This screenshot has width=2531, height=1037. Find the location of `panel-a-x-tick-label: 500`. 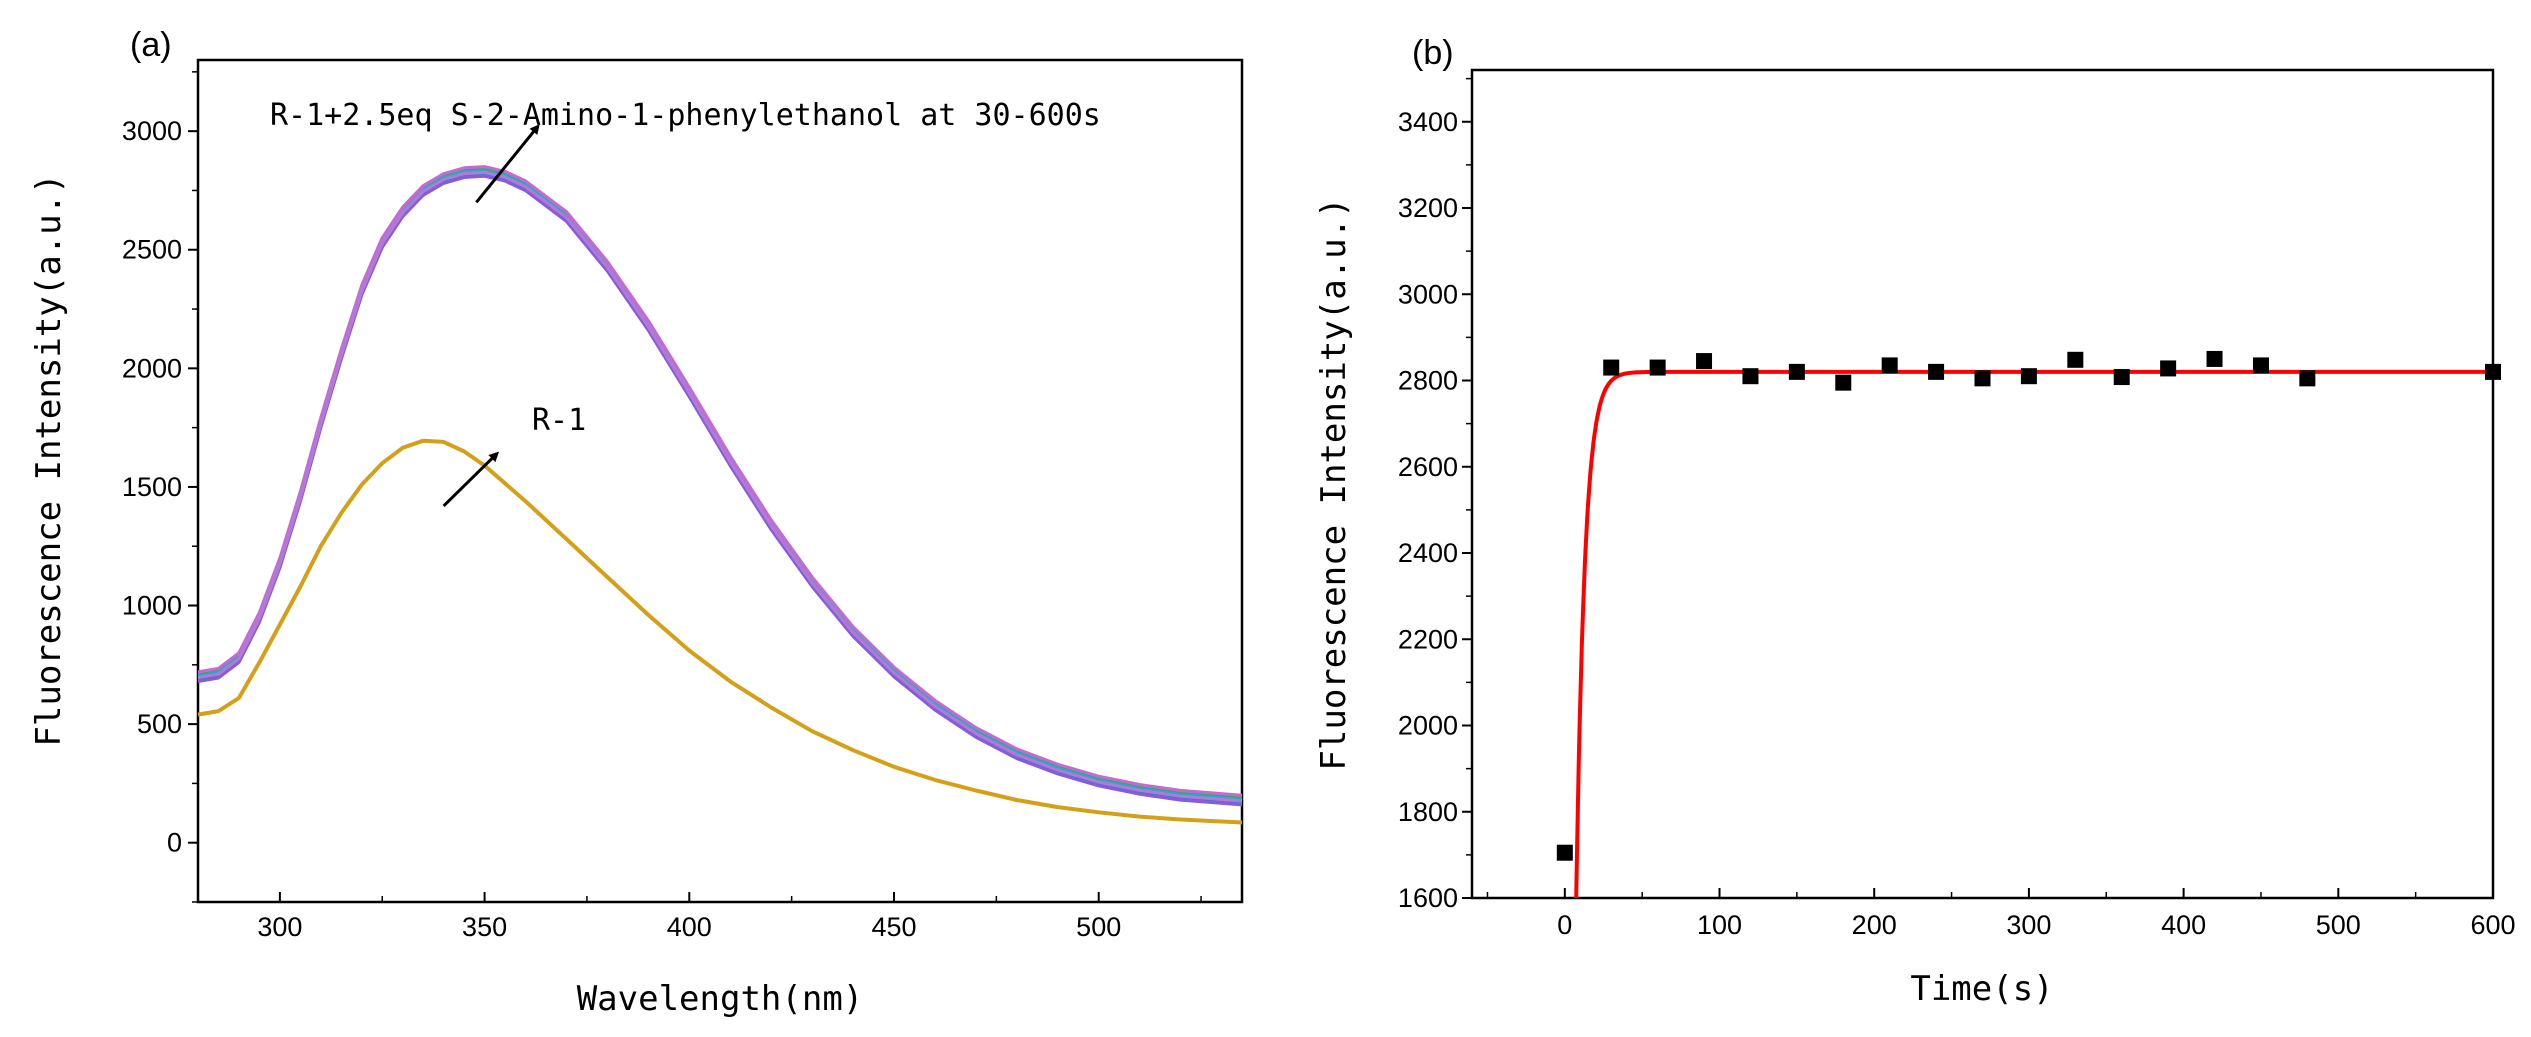

panel-a-x-tick-label: 500 is located at coordinates (1098, 927).